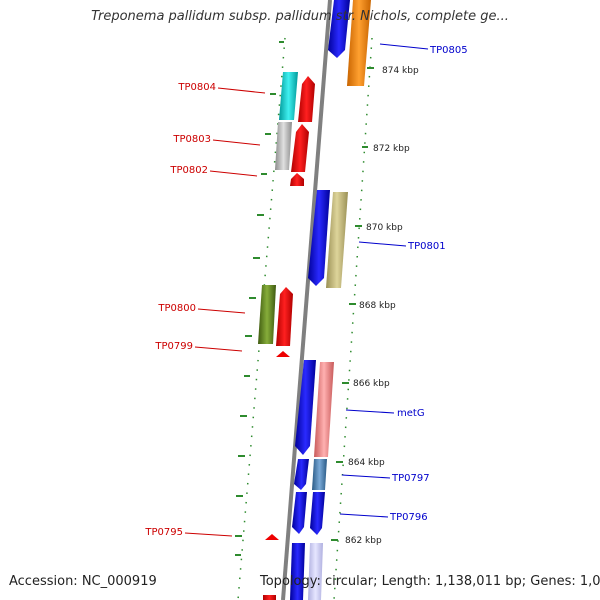 Image resolution: width=600 pixels, height=600 pixels. I want to click on gene-tp0796, so click(317, 513).